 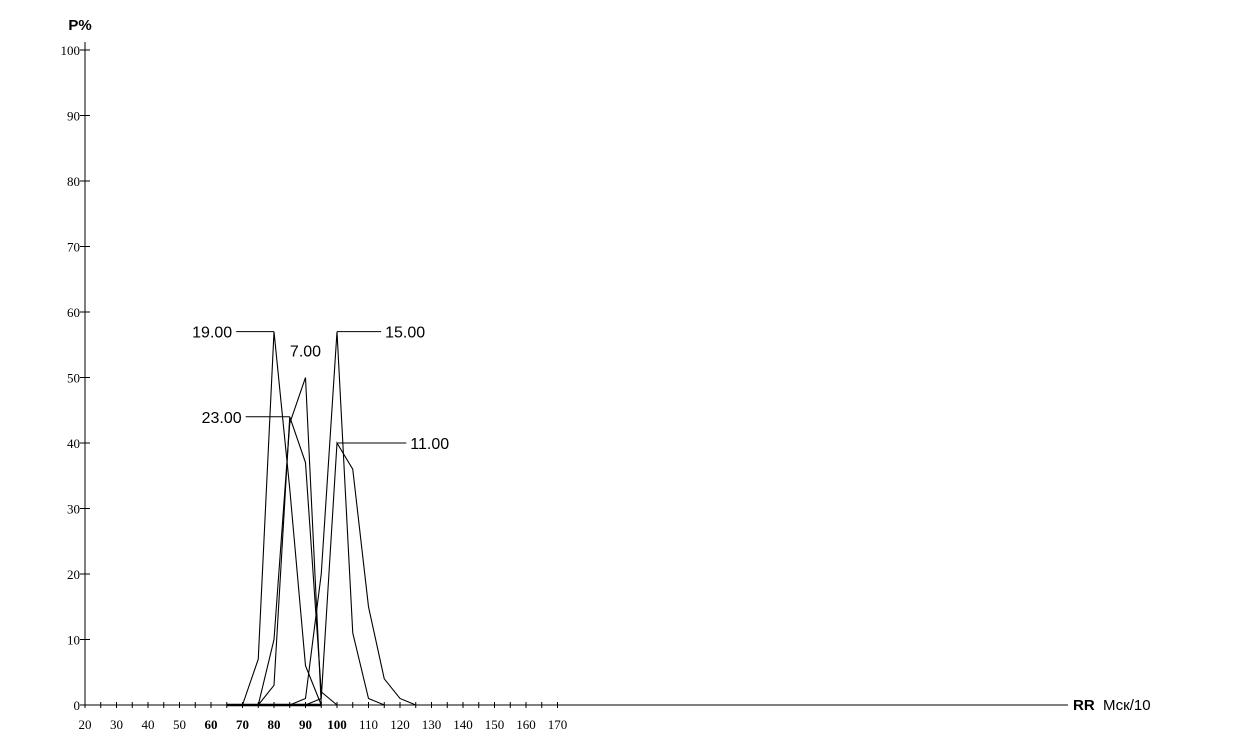 I want to click on x-axis-title: RR, so click(x=1084, y=705).